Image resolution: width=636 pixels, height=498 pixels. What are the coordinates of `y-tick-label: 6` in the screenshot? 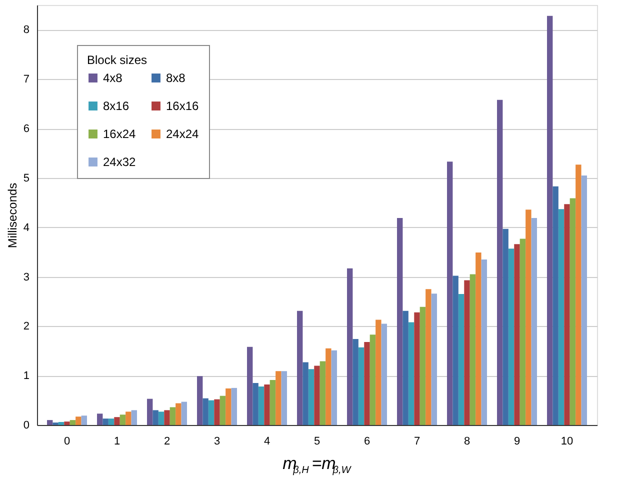 It's located at (26, 129).